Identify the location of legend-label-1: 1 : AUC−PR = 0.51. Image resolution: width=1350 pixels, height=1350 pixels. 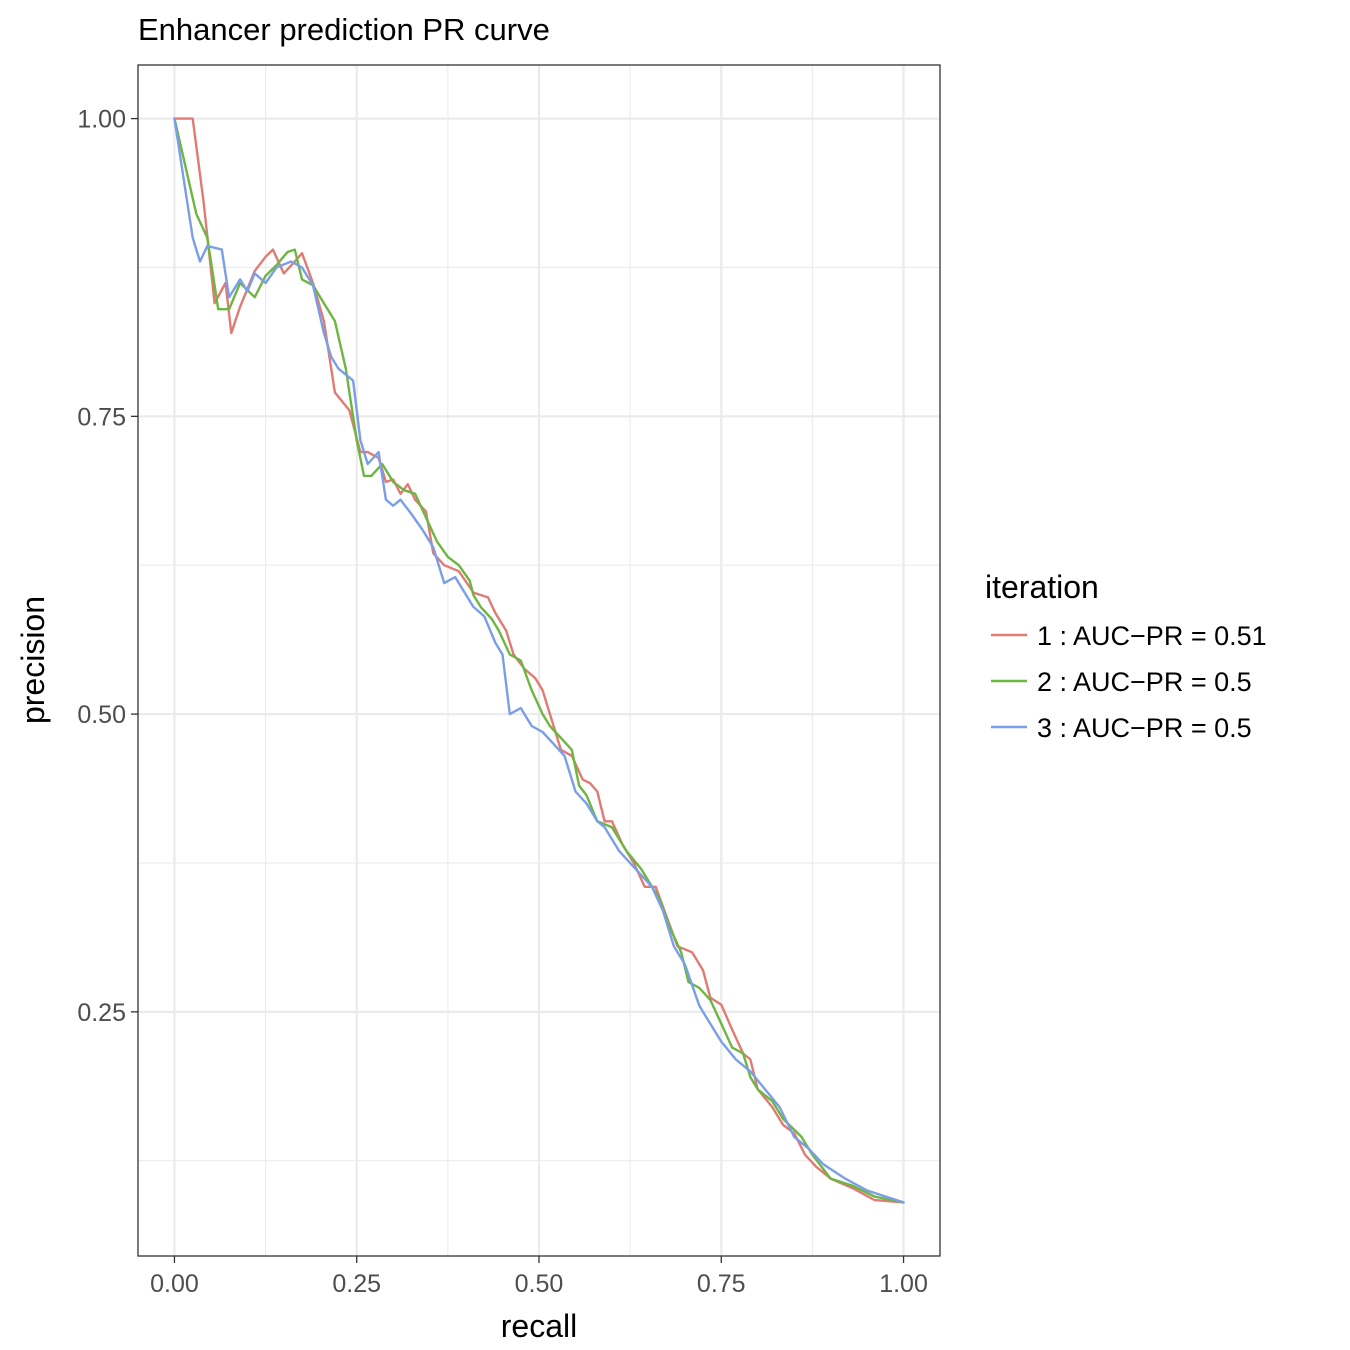
(1152, 636).